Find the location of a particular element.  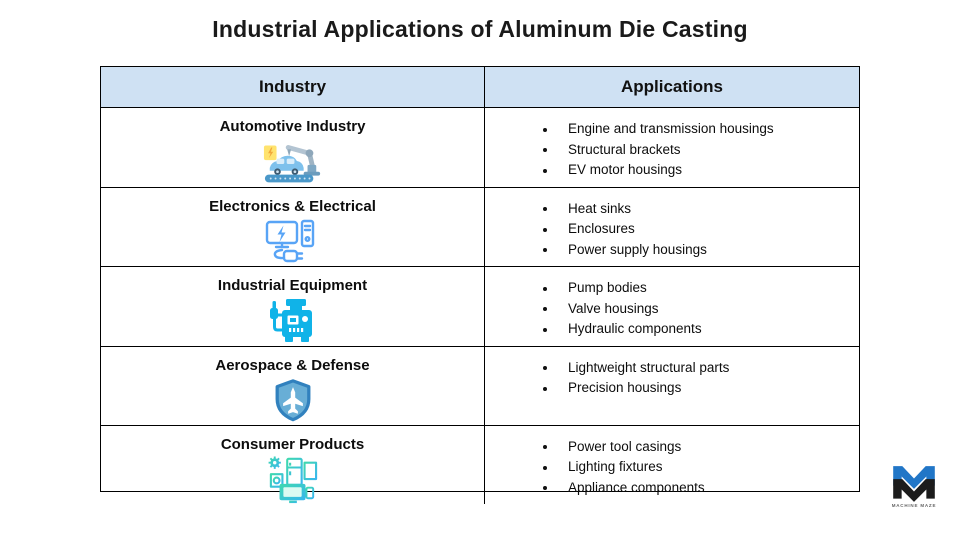

application-item: Valve housings is located at coordinates (695, 309).